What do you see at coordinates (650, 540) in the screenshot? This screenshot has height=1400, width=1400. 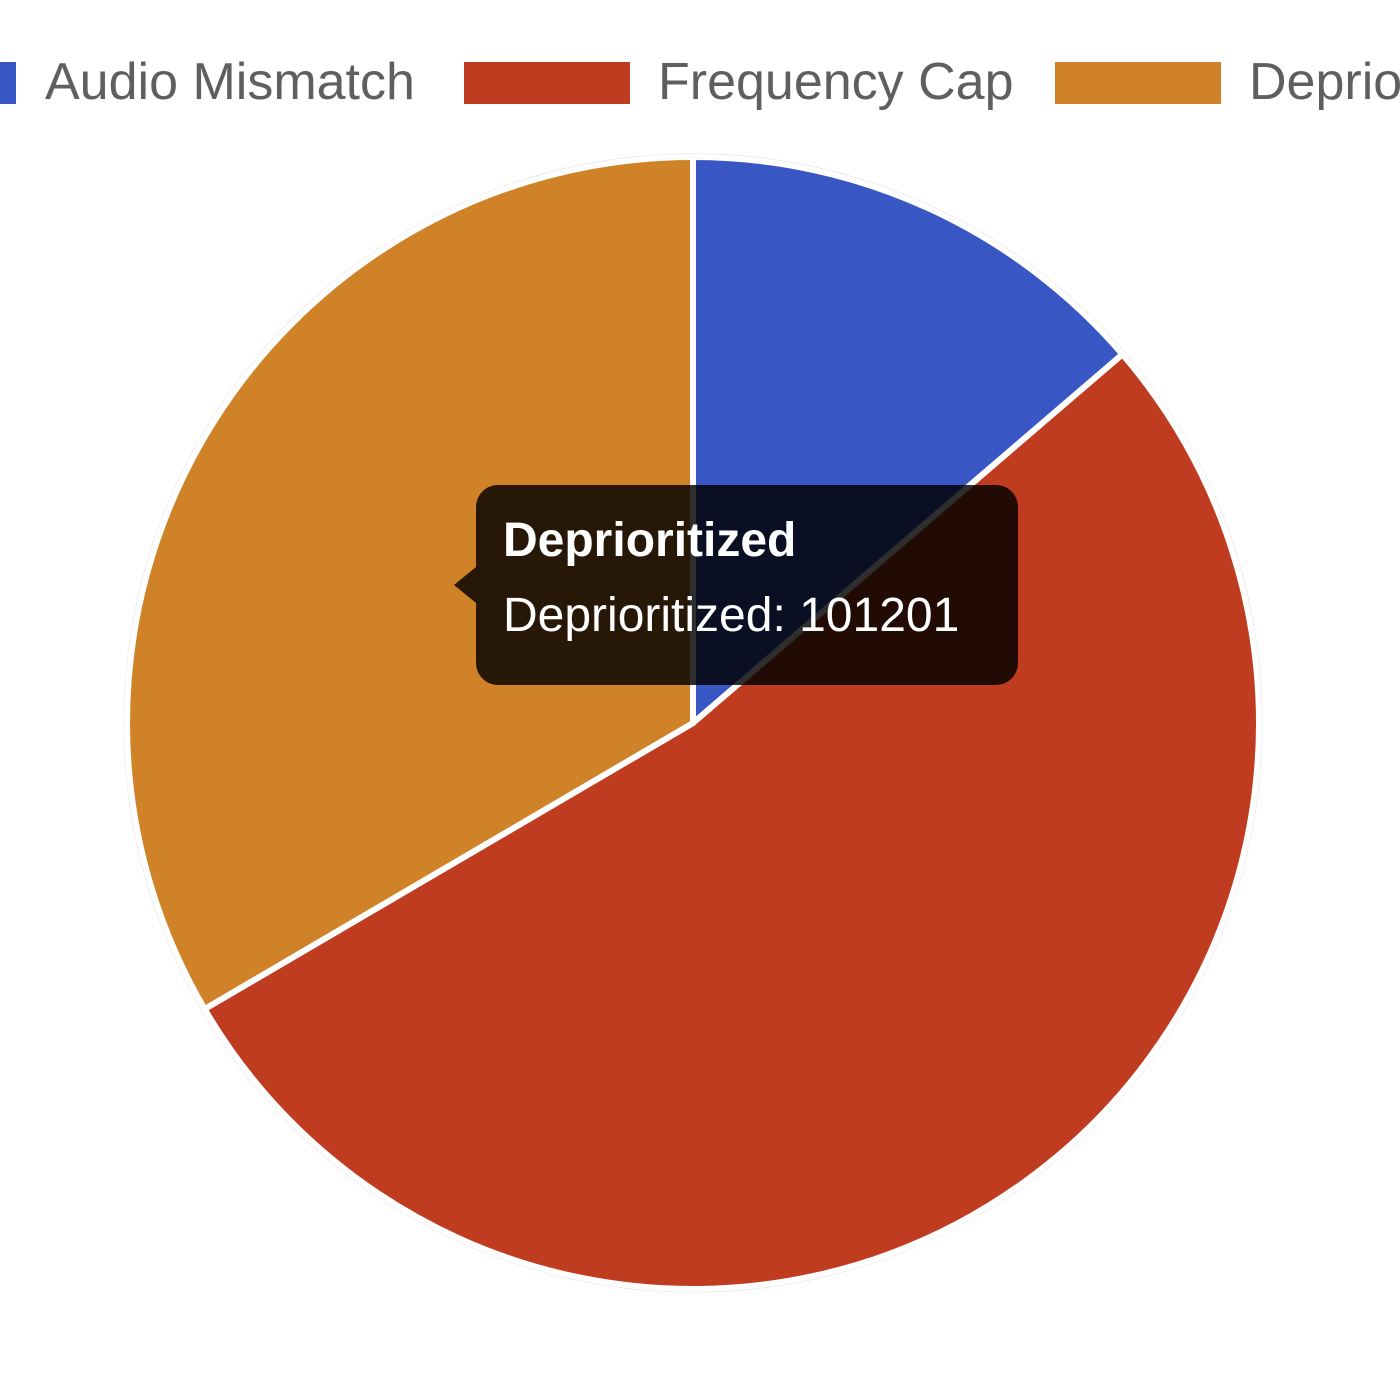 I see `tooltip-title: Deprioritized` at bounding box center [650, 540].